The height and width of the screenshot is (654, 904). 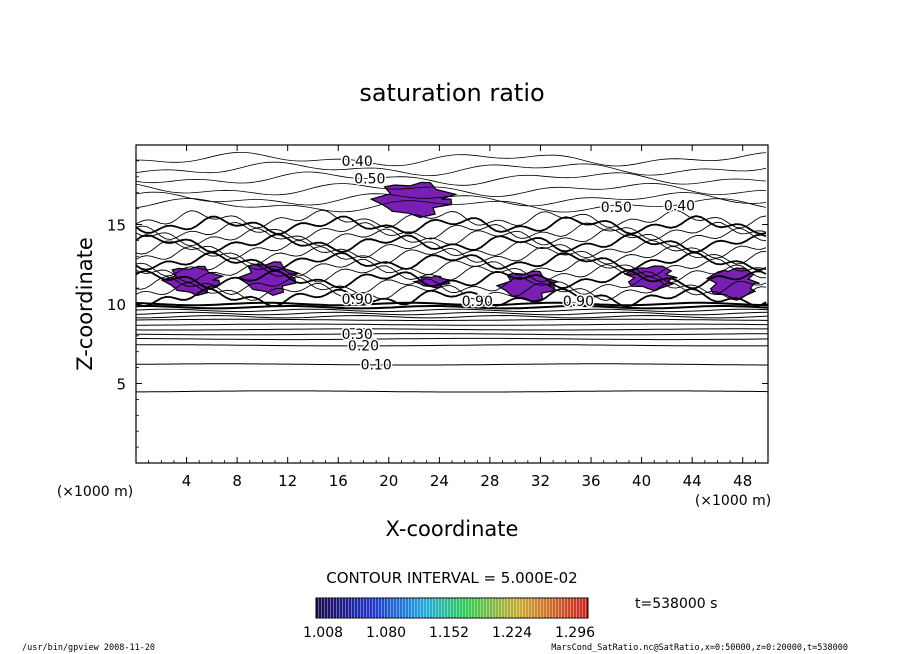 What do you see at coordinates (449, 633) in the screenshot?
I see `colorbar-tick-label: 1.152` at bounding box center [449, 633].